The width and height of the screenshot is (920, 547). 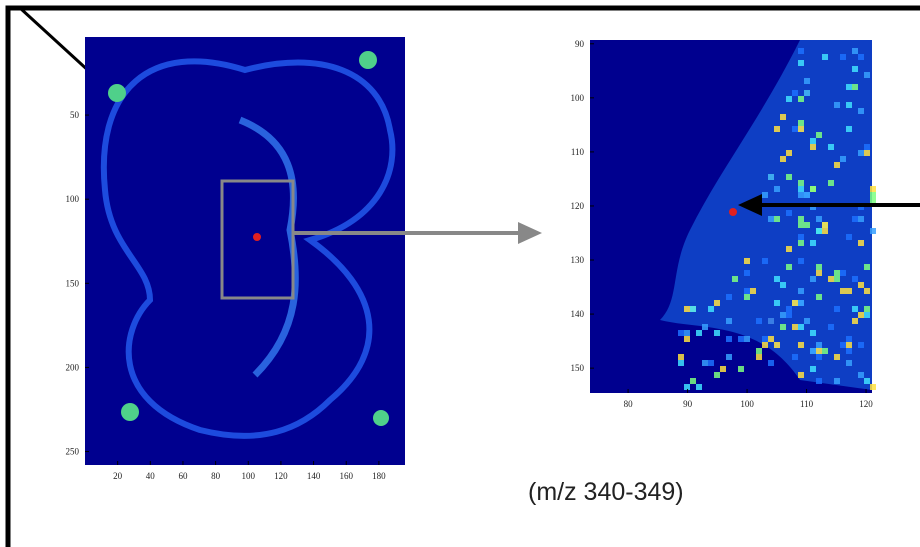 I want to click on x-tick-label: 90, so click(x=688, y=404).